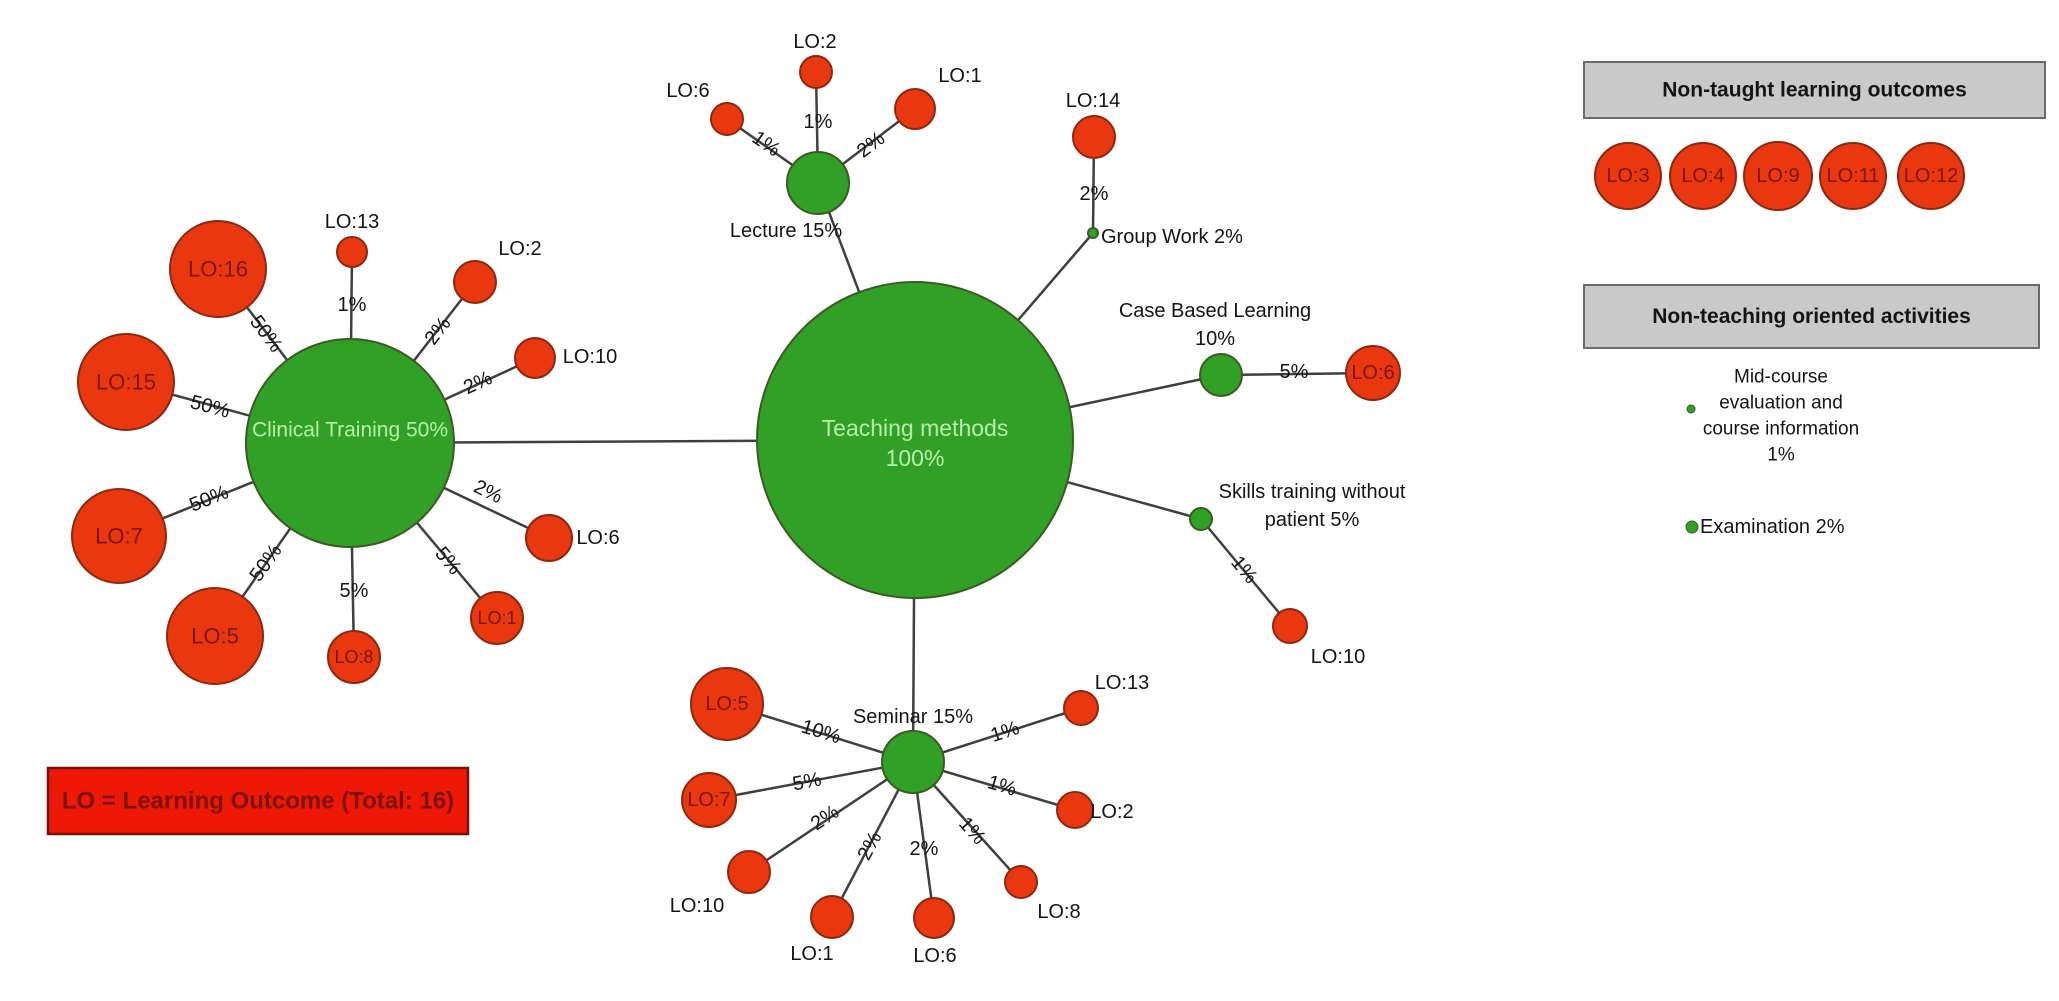 The height and width of the screenshot is (1001, 2059). What do you see at coordinates (1781, 429) in the screenshot?
I see `midcourse-label: course information` at bounding box center [1781, 429].